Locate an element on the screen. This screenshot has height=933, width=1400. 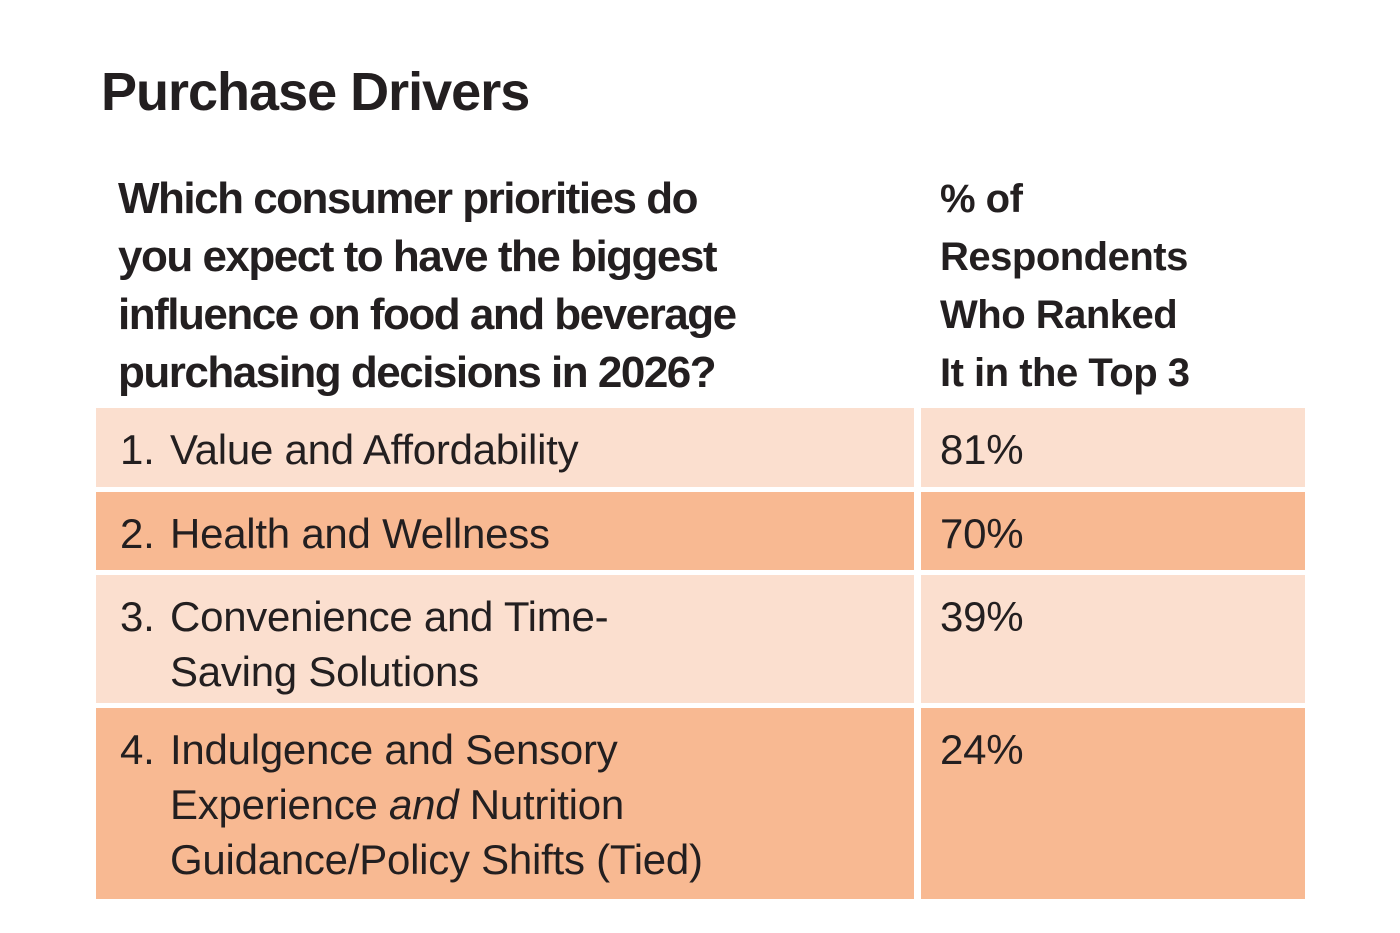
priority-label-text: Convenience and Time- Saving Solutions is located at coordinates (389, 644).